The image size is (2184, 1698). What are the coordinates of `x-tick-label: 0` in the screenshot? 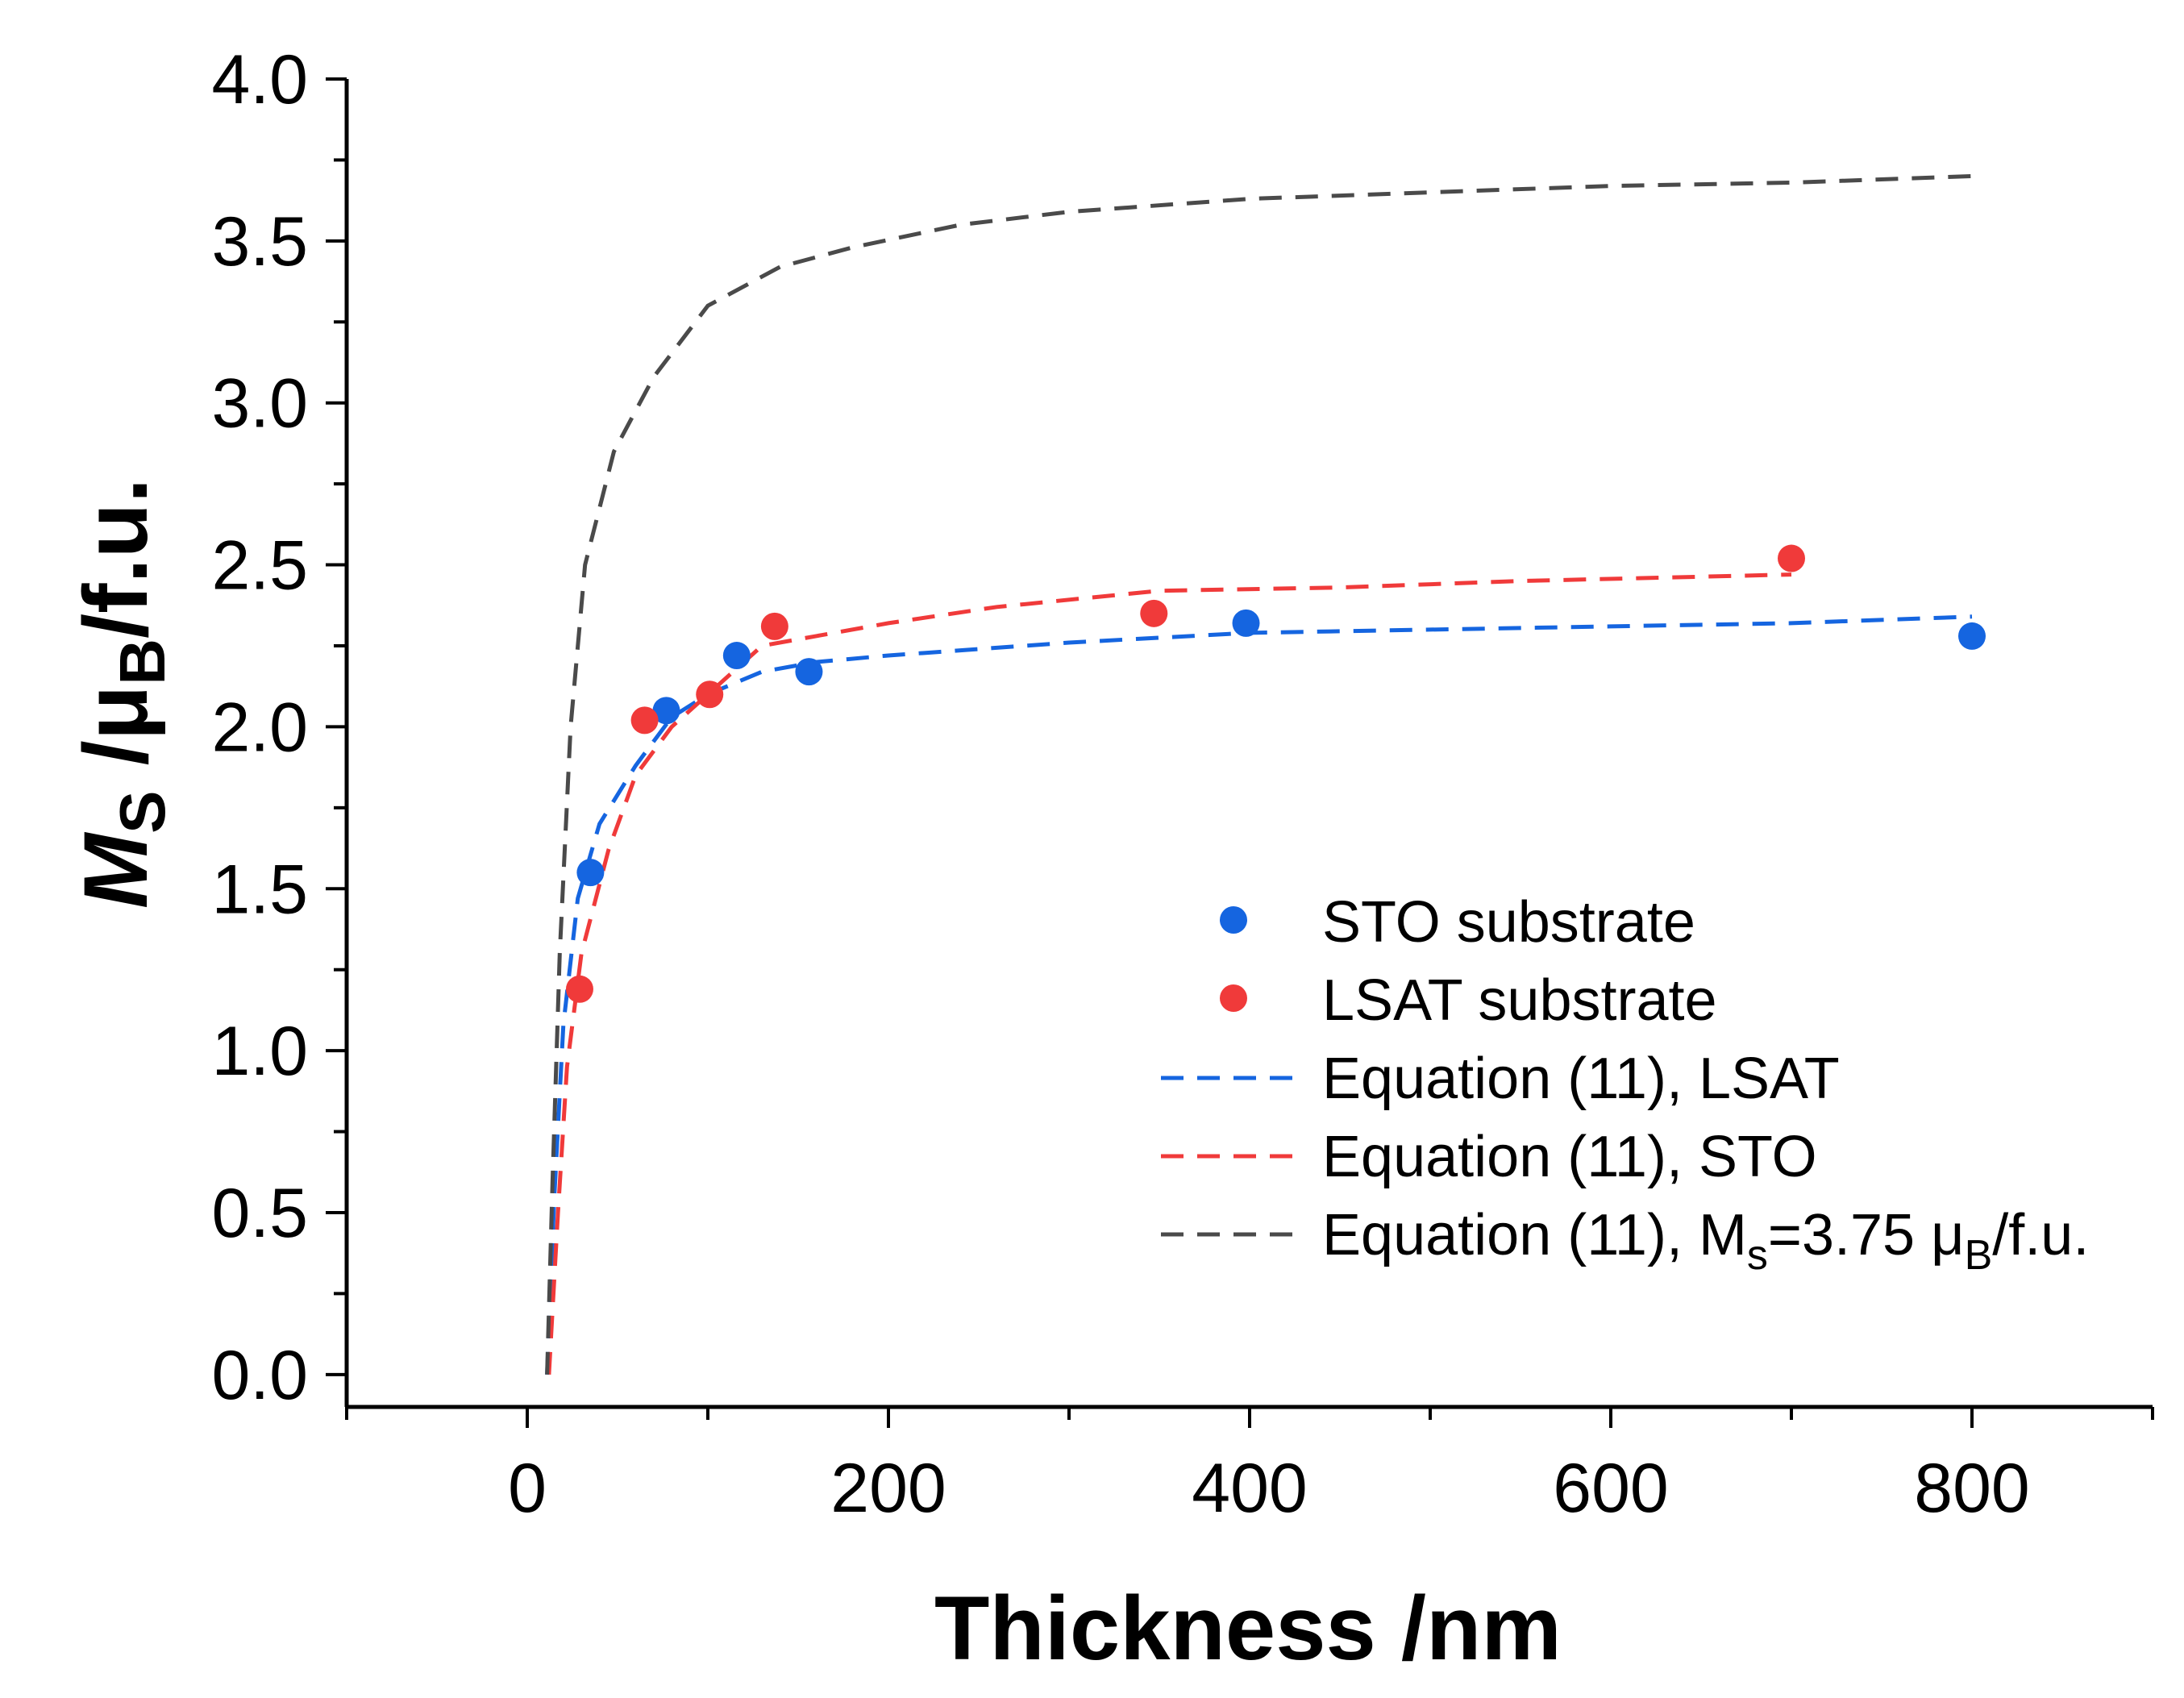 It's located at (527, 1488).